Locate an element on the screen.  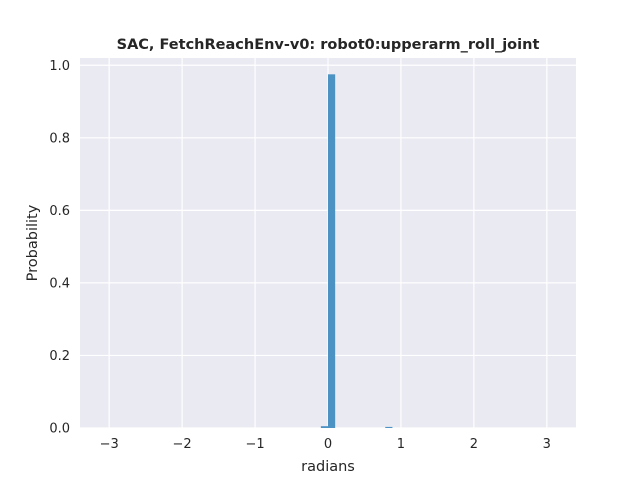
x-axis-ticks: −3 −2 −1 0 1 2 3 is located at coordinates (325, 444).